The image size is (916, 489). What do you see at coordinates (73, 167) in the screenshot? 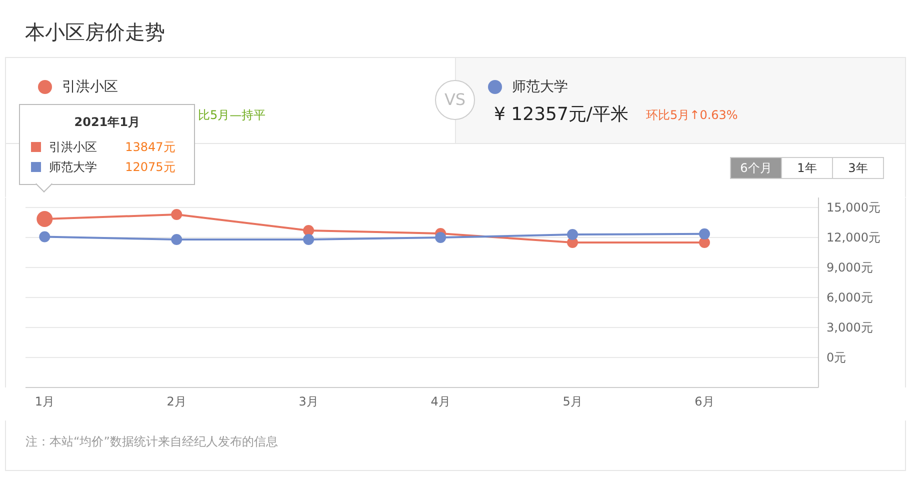
I see `legend-label: 师范大学` at bounding box center [73, 167].